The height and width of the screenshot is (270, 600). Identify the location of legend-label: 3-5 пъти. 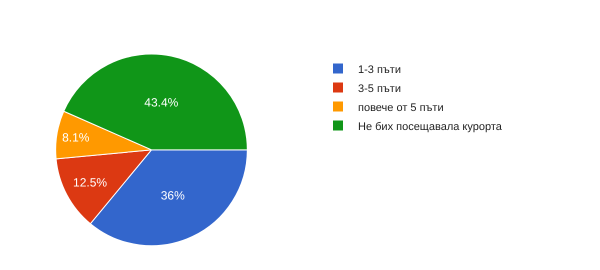
(379, 88).